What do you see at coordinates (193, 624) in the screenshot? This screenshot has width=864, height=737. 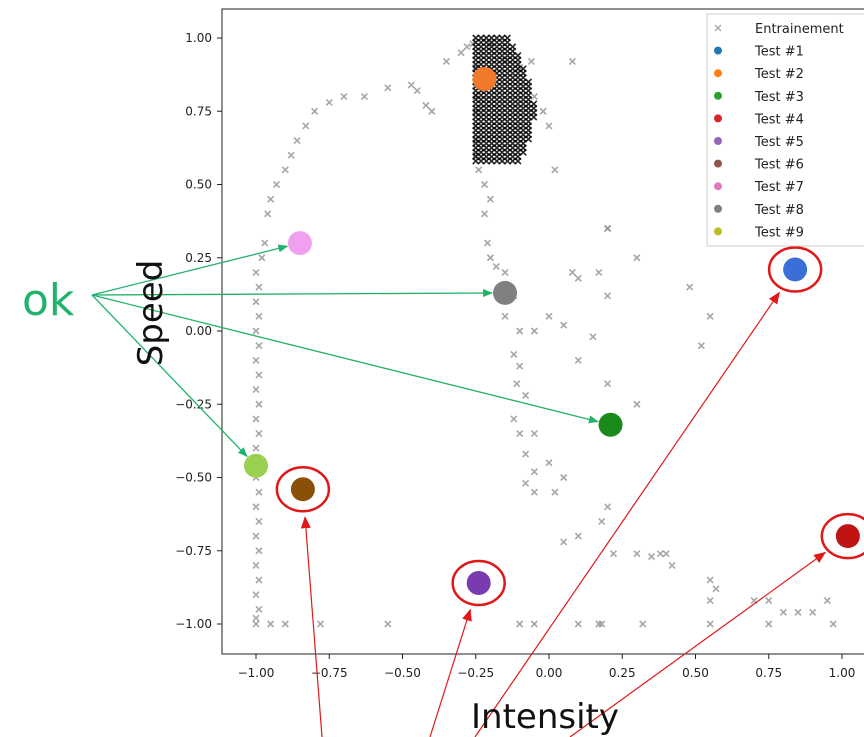 I see `y-tick-label: −1.00` at bounding box center [193, 624].